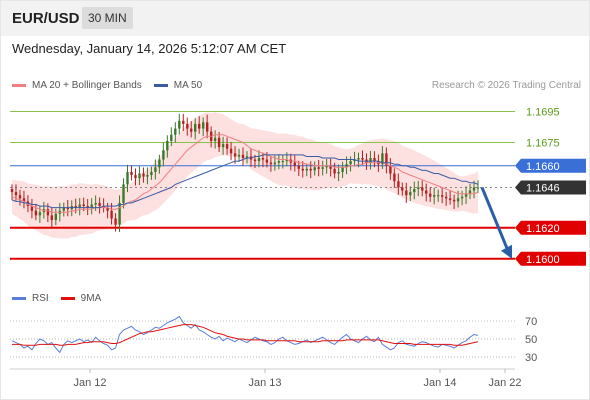 The width and height of the screenshot is (590, 400). Describe the element at coordinates (19, 85) in the screenshot. I see `ma20-swatch` at that location.